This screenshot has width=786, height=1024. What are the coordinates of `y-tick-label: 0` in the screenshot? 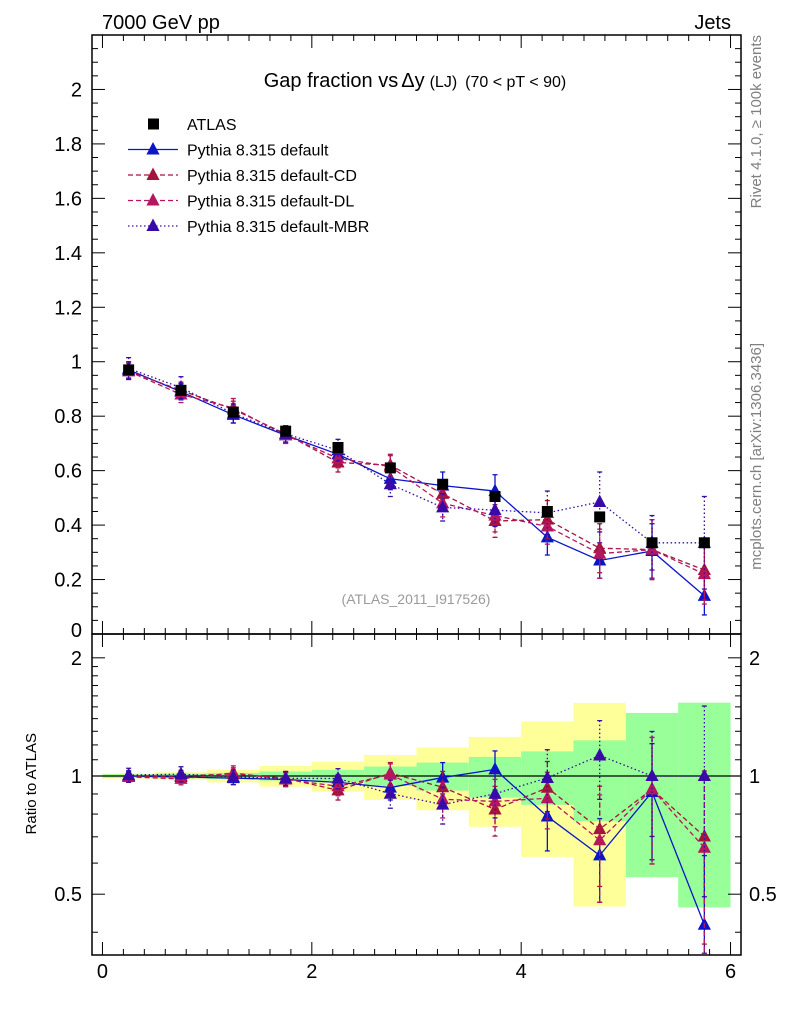 It's located at (76, 631).